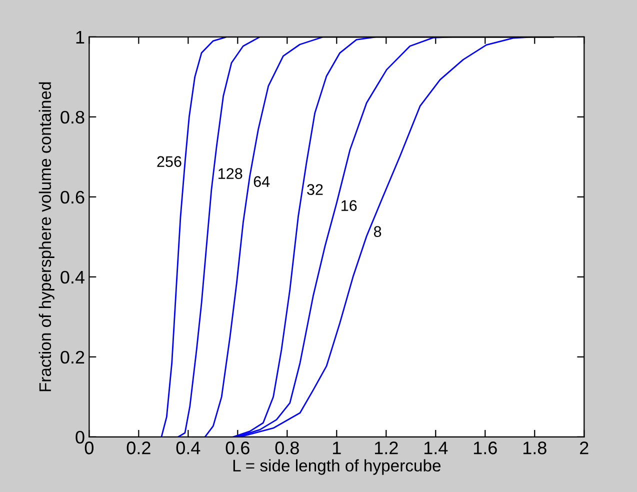 This screenshot has width=637, height=492. Describe the element at coordinates (337, 448) in the screenshot. I see `x-tick-label: 1` at that location.